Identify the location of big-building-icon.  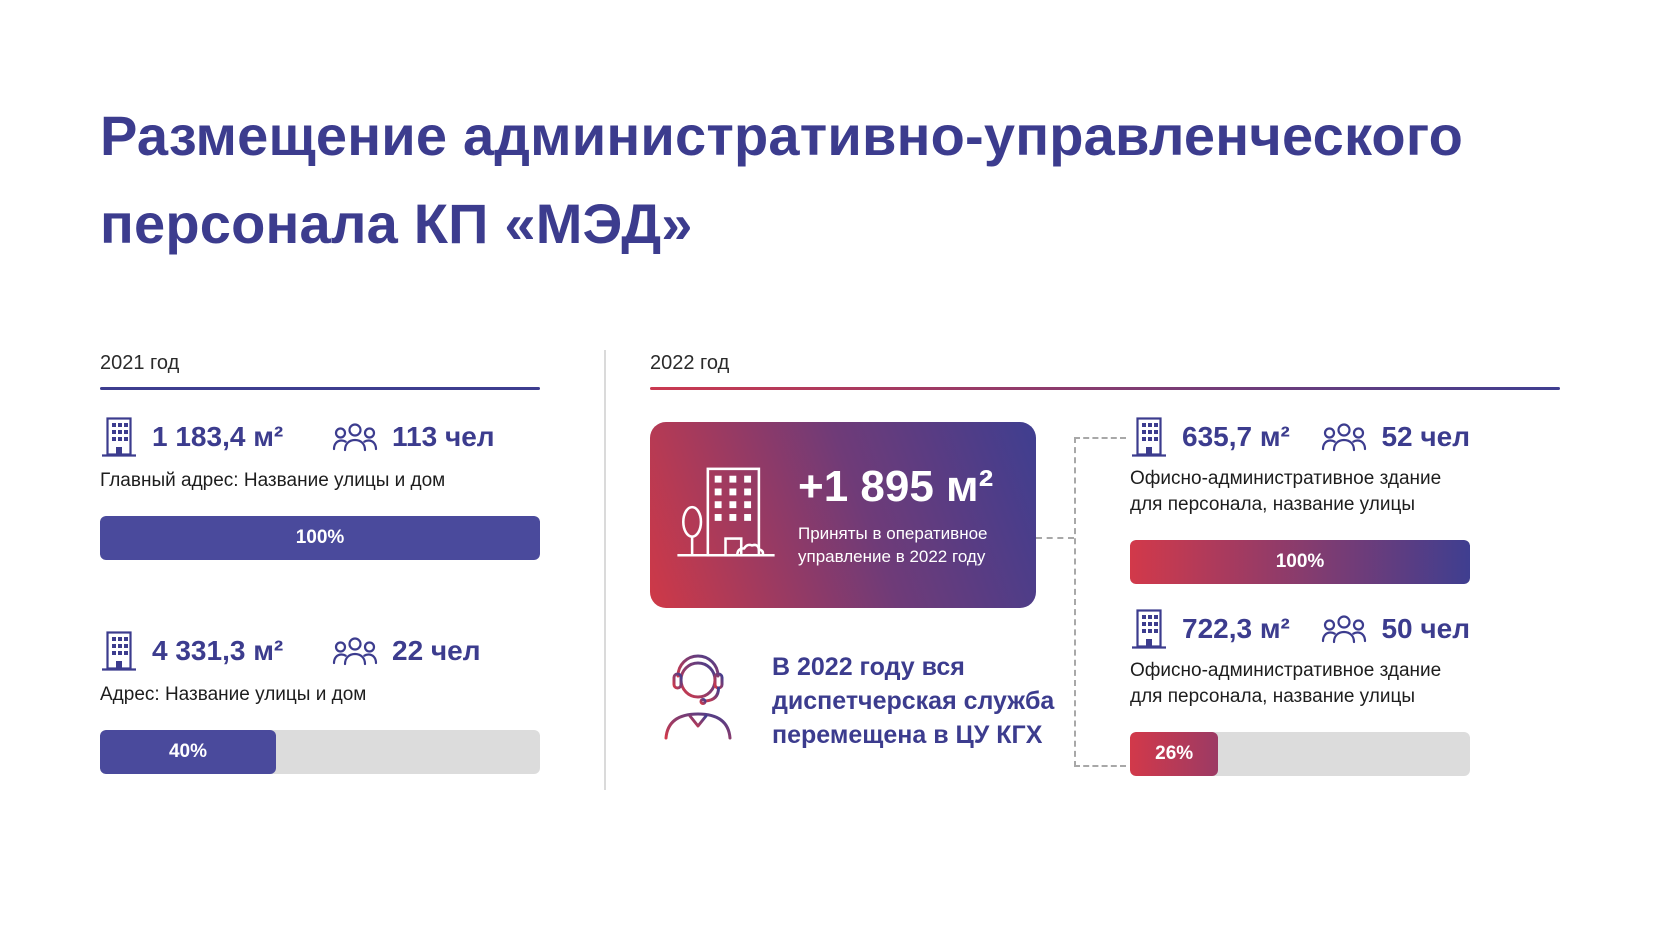
(726, 515).